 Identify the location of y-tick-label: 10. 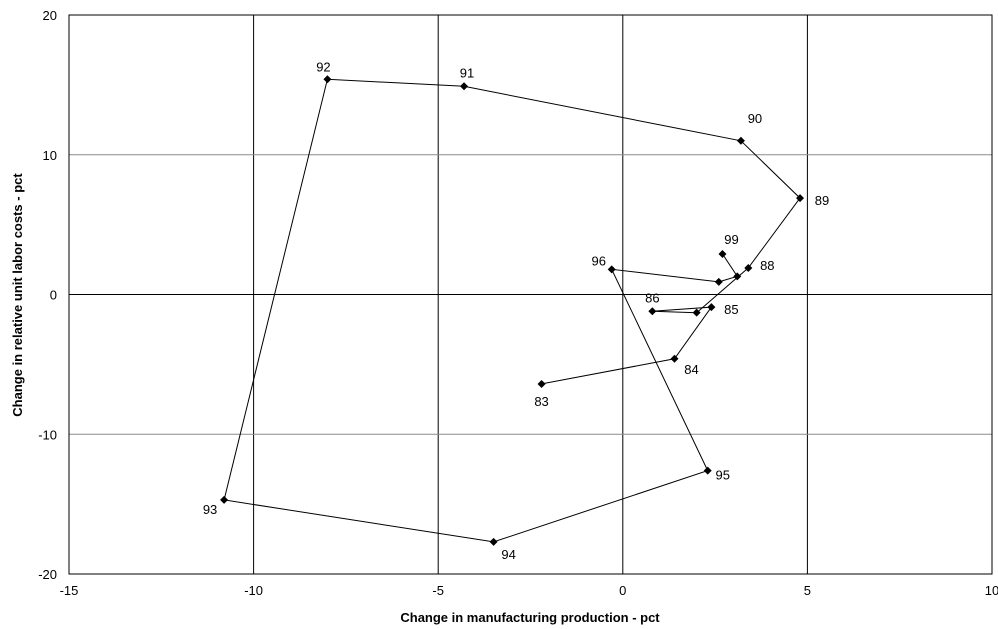
(50, 155).